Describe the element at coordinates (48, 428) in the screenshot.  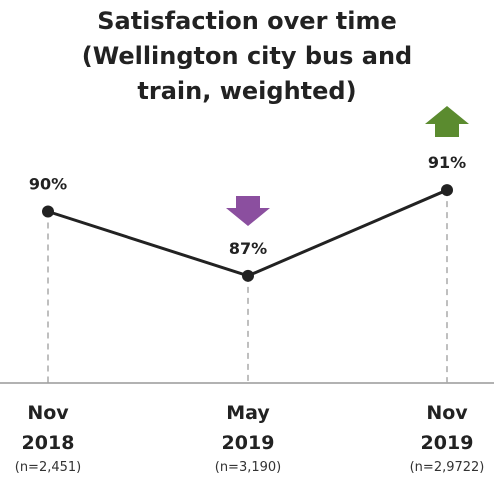
I see `x-tick-label: Nov 2018` at that location.